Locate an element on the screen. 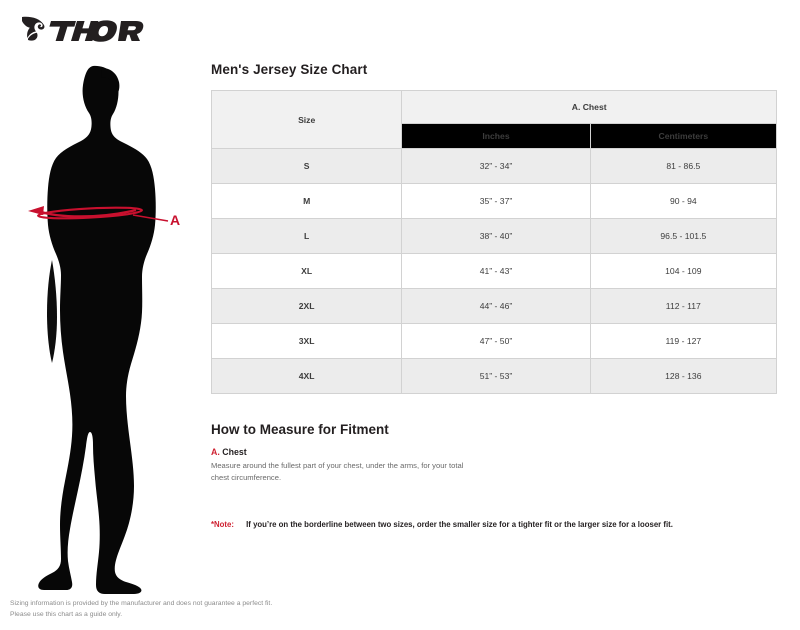 Image resolution: width=800 pixels, height=630 pixels. cell-size: L is located at coordinates (306, 236).